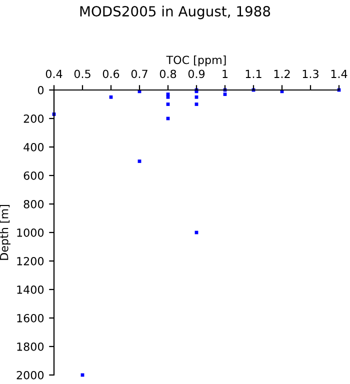 The image size is (350, 384). What do you see at coordinates (30, 261) in the screenshot?
I see `y-tick-label: 1200` at bounding box center [30, 261].